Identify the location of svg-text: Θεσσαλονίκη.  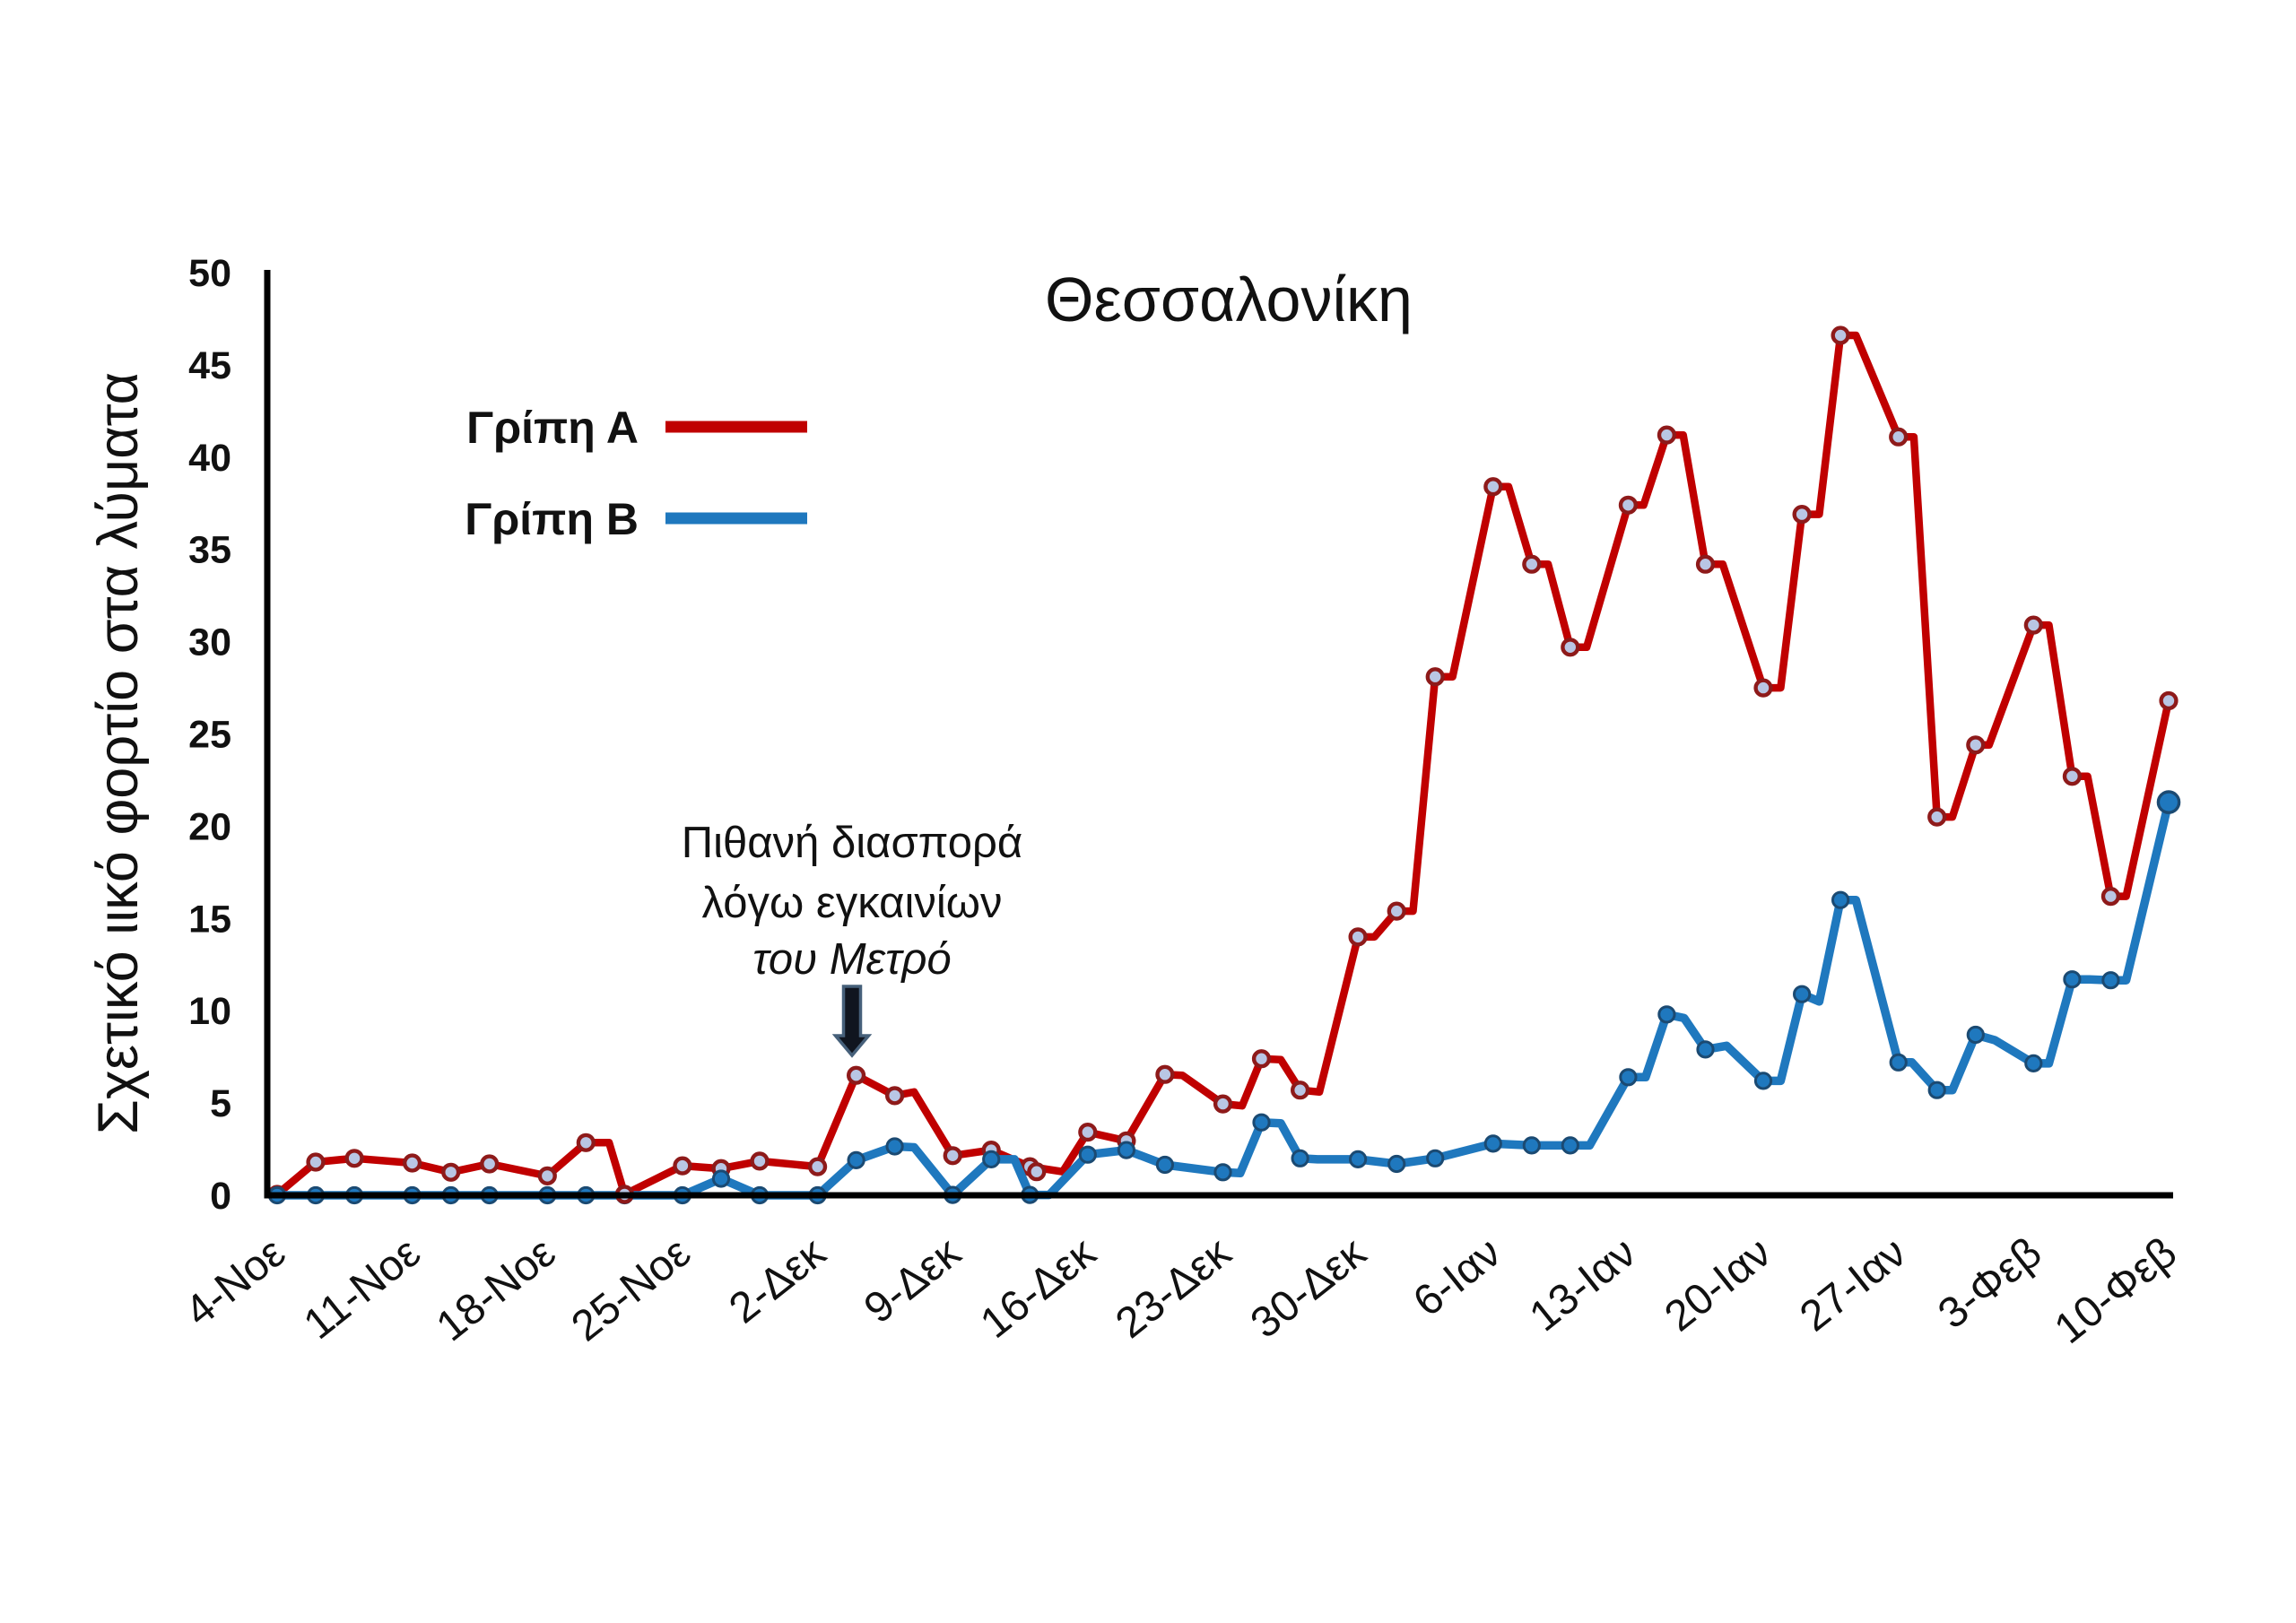
(1229, 299).